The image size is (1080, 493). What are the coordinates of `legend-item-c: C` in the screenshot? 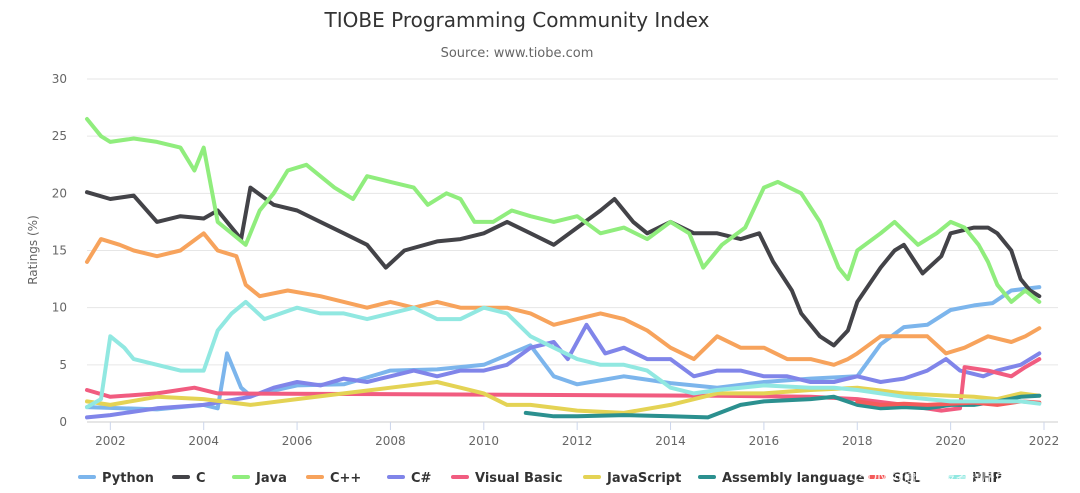 It's located at (189, 478).